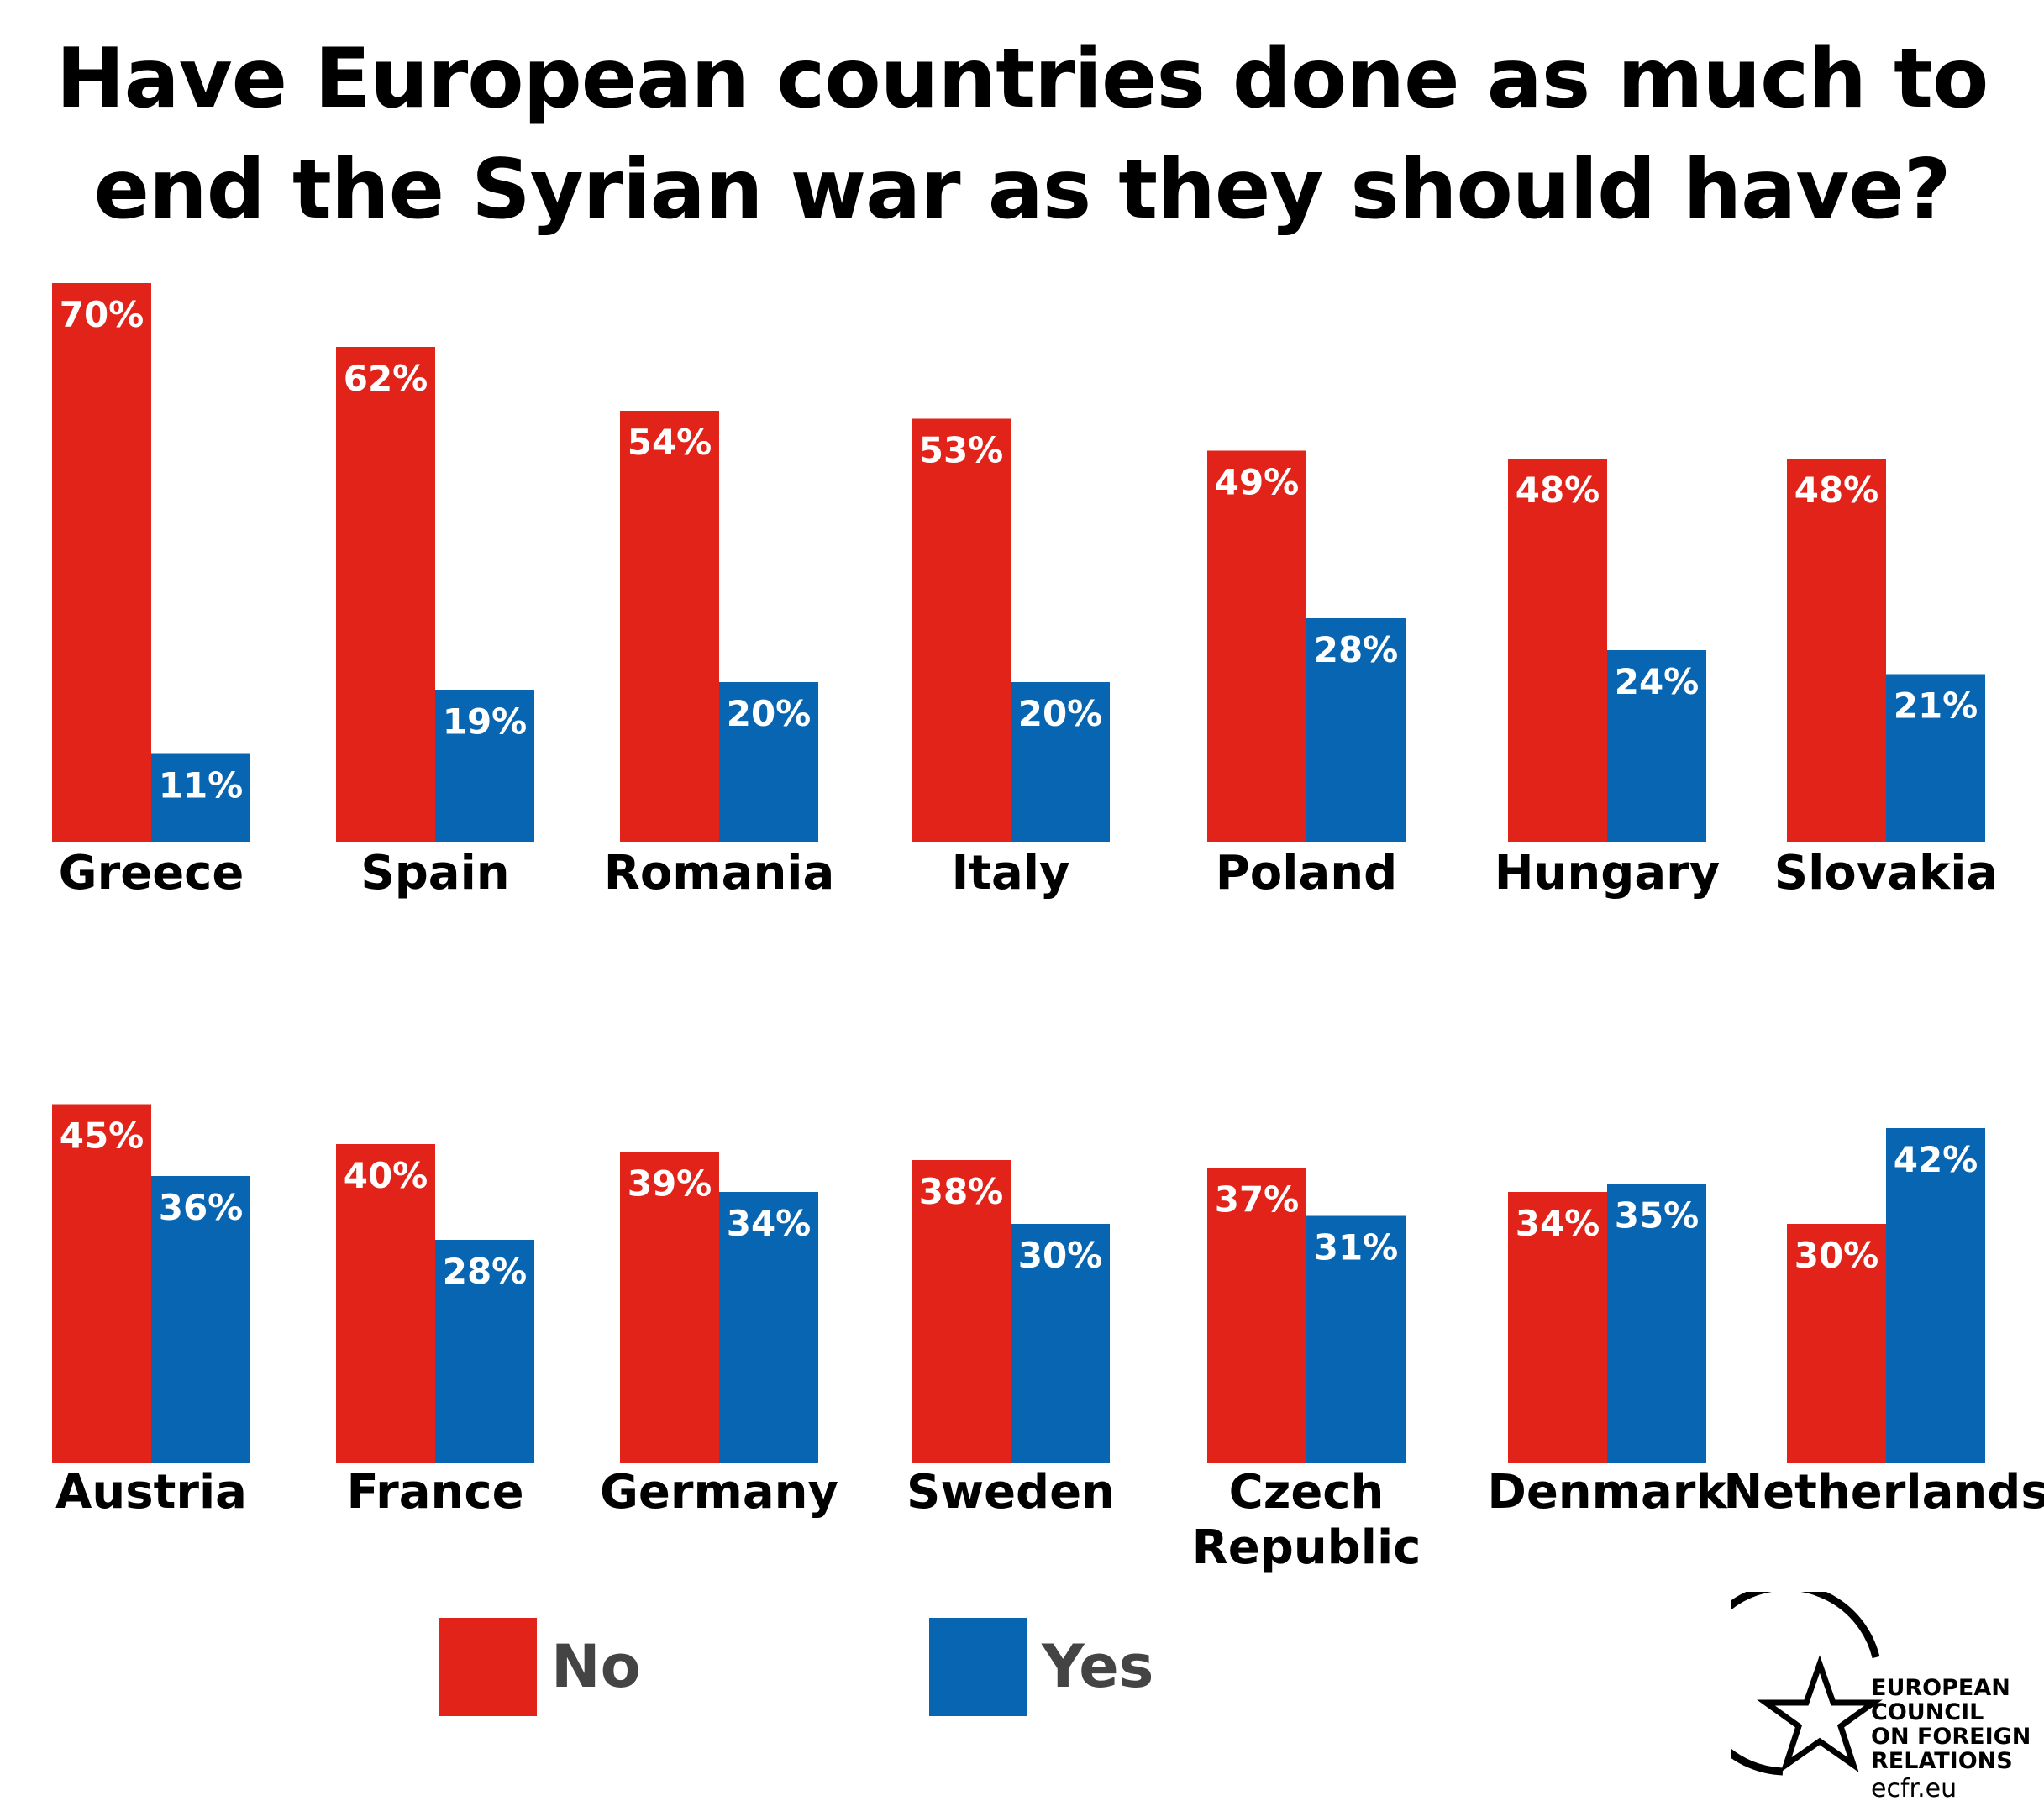 This screenshot has height=1806, width=2044. I want to click on data-label-no-slovakia: 48%, so click(1836, 490).